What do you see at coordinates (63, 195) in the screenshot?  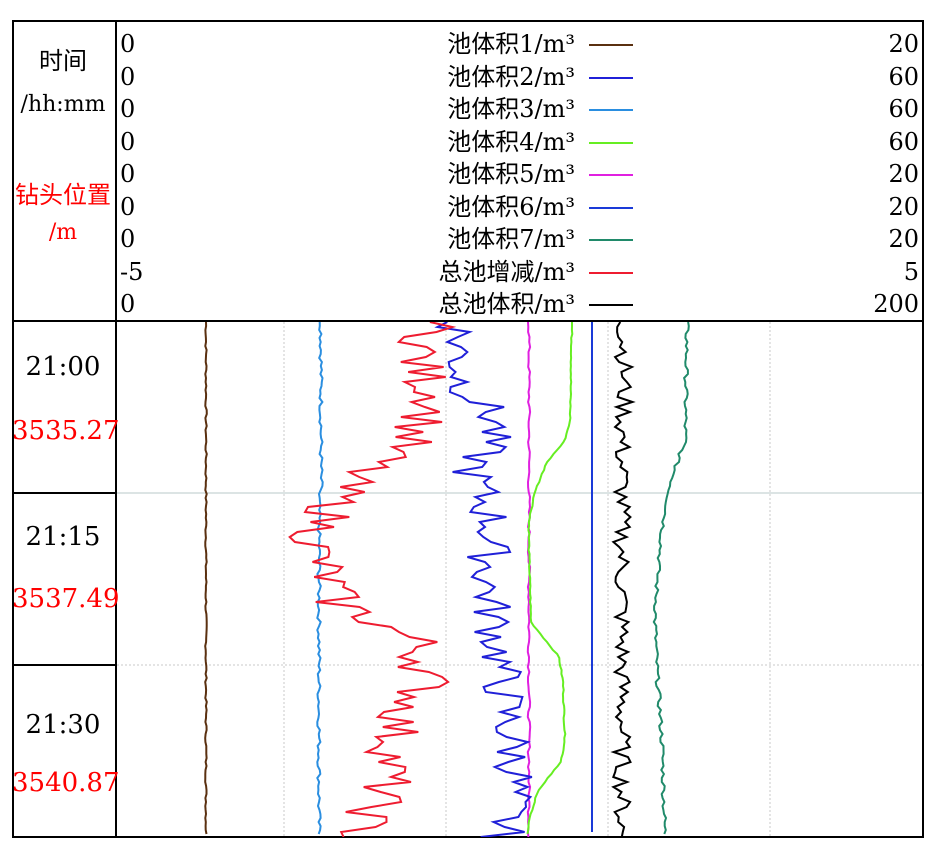 I see `depth-label: 钻头位置` at bounding box center [63, 195].